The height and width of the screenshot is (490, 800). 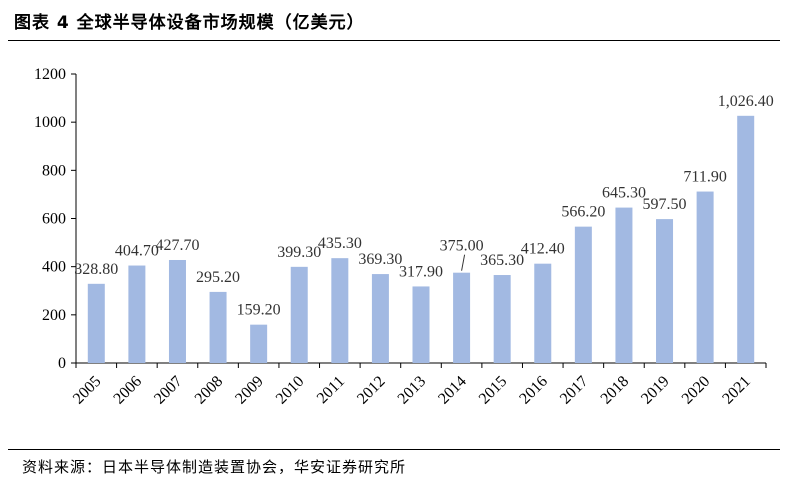 I want to click on data-label: 435.30, so click(x=340, y=243).